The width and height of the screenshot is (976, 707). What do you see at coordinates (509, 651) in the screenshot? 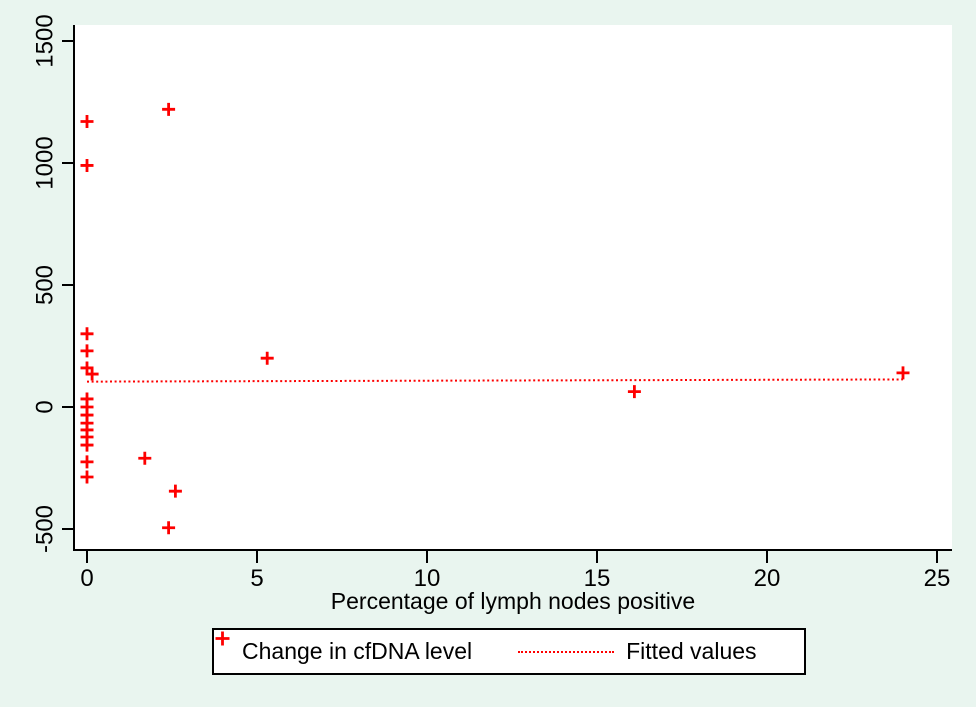
I see `legend-box: Change in cfDNA level Fitted values` at bounding box center [509, 651].